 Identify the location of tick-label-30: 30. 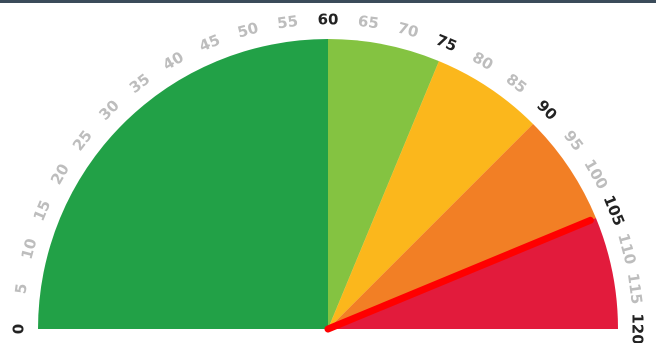
(108, 109).